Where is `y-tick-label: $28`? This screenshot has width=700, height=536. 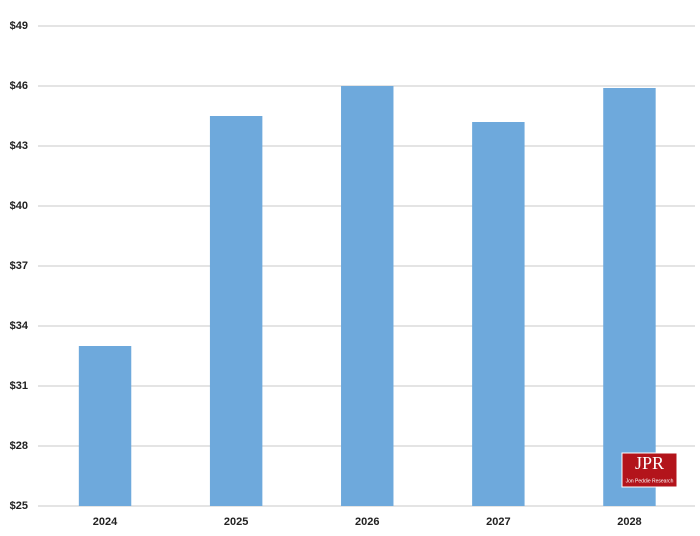 y-tick-label: $28 is located at coordinates (19, 446).